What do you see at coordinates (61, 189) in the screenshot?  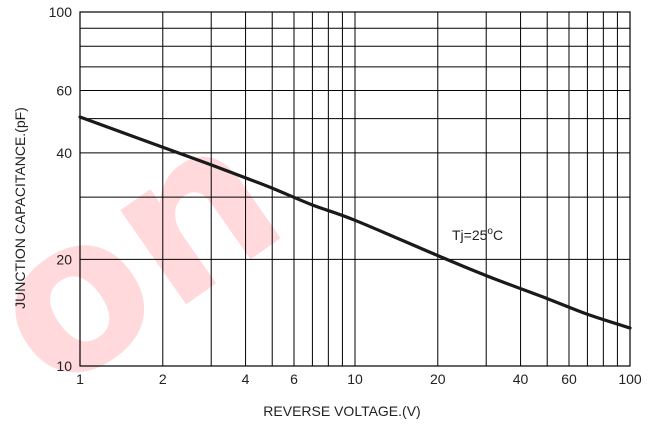 I see `y-tick-labels: 10 20 40 60 100` at bounding box center [61, 189].